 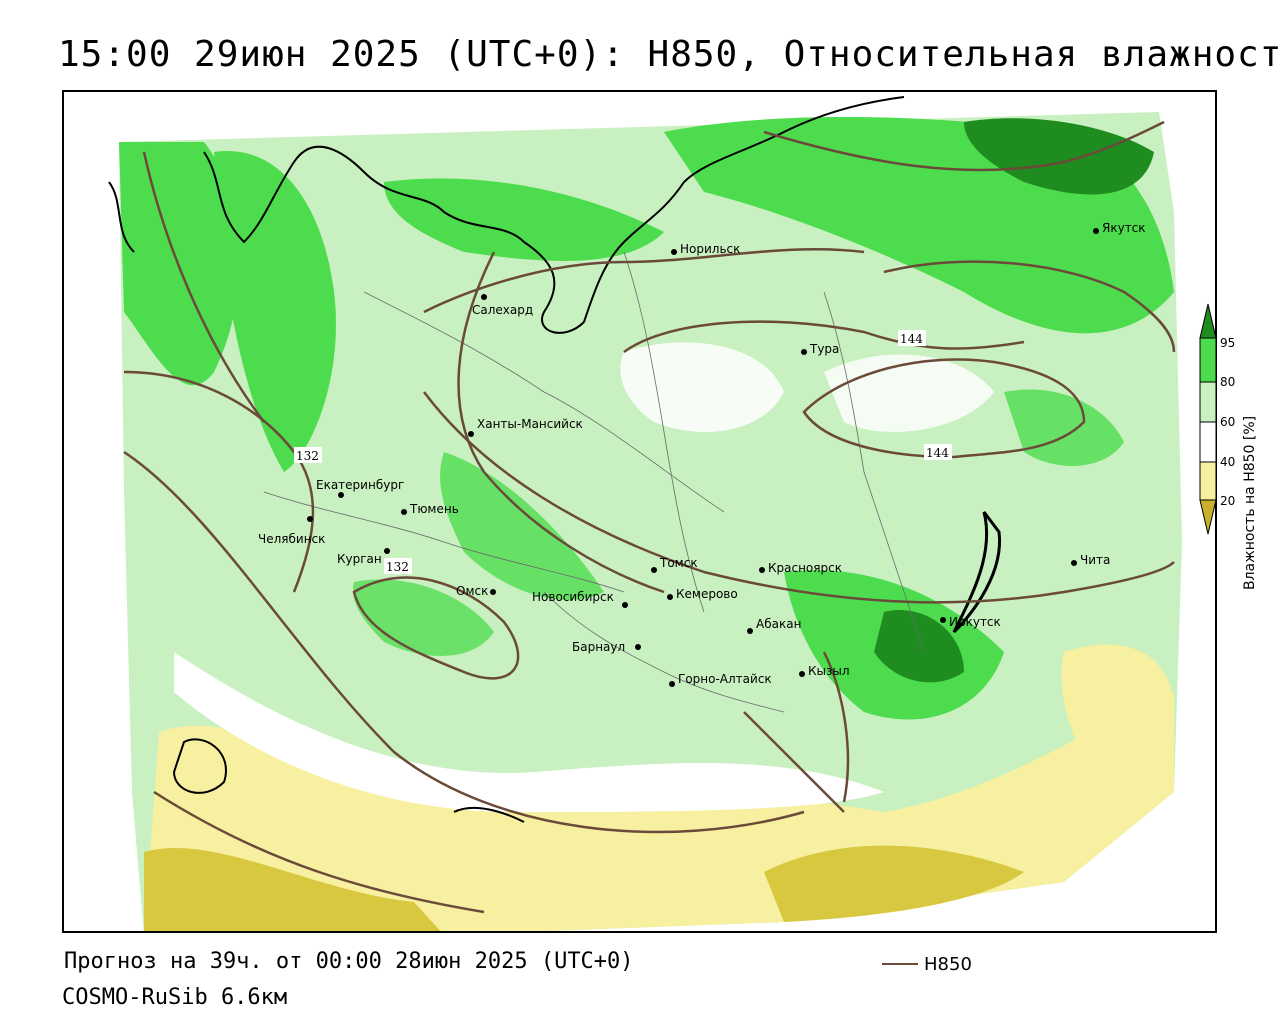 I want to click on city-chelyabinsk: Челябинск, so click(x=291, y=531).